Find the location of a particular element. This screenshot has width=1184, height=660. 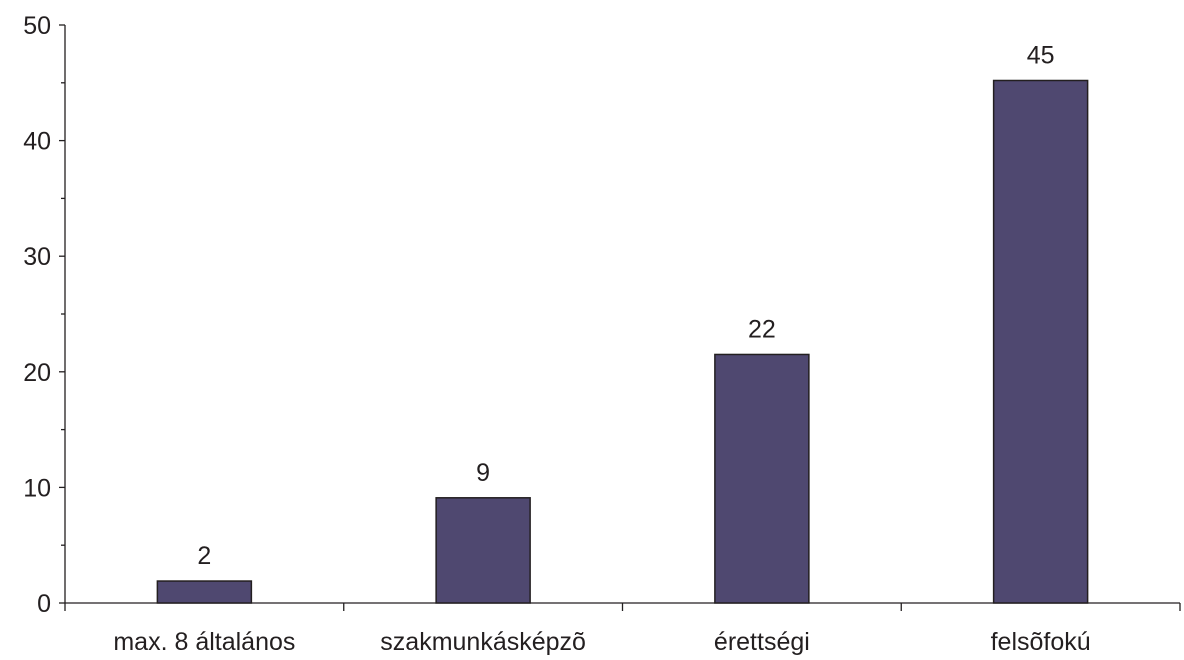

x-axis-ticks is located at coordinates (622, 607).